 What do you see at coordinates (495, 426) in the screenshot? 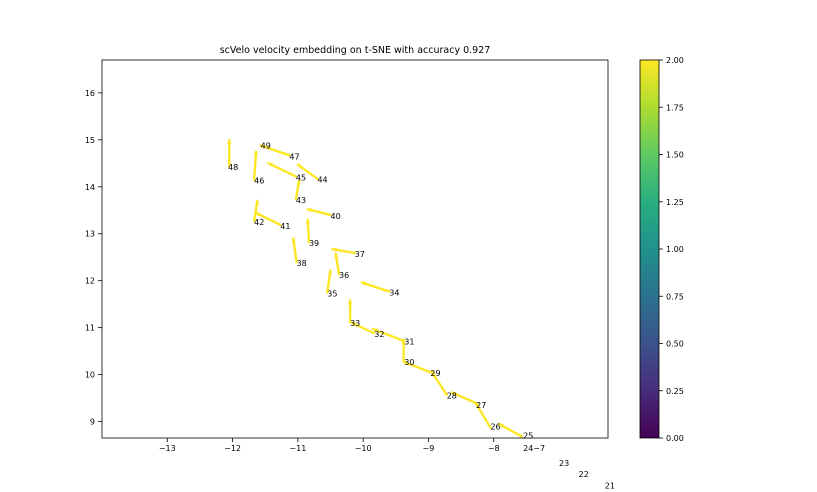
I see `point-label: 26` at bounding box center [495, 426].